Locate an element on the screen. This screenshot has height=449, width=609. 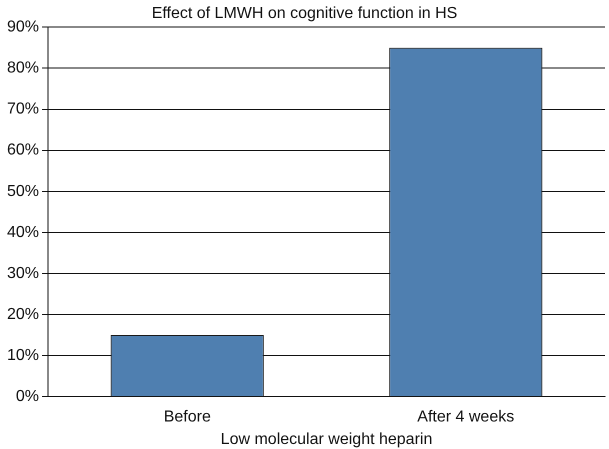
y-tick-label: 60% is located at coordinates (23, 150).